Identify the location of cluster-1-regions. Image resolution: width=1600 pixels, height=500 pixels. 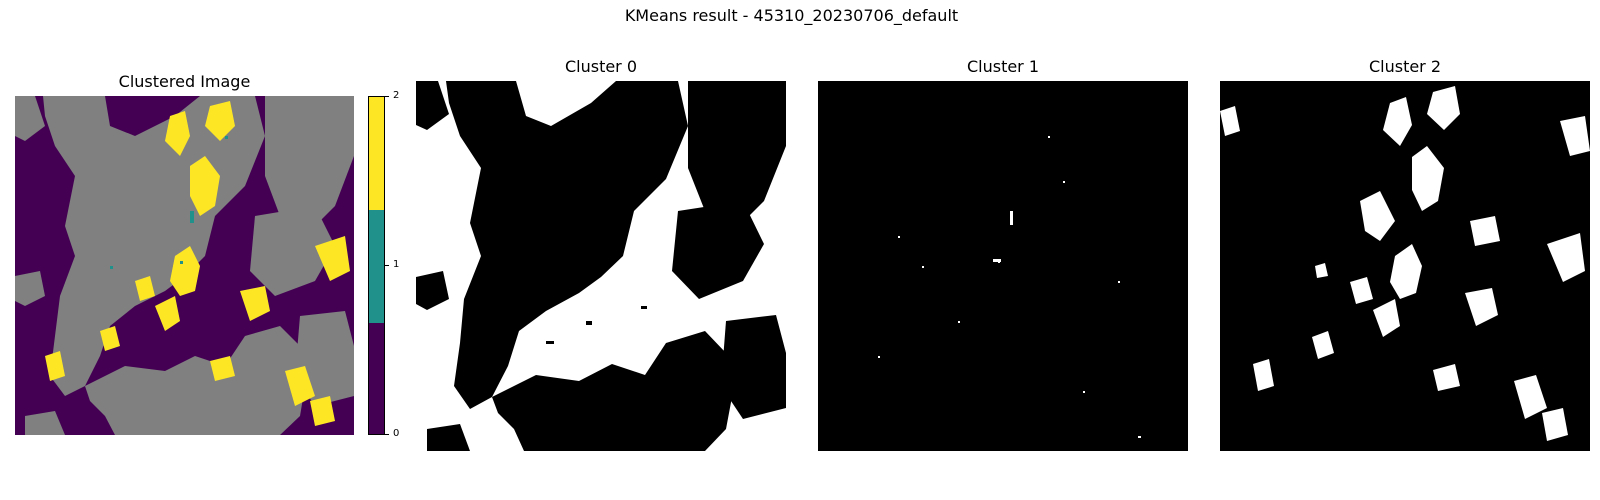
(169, 202).